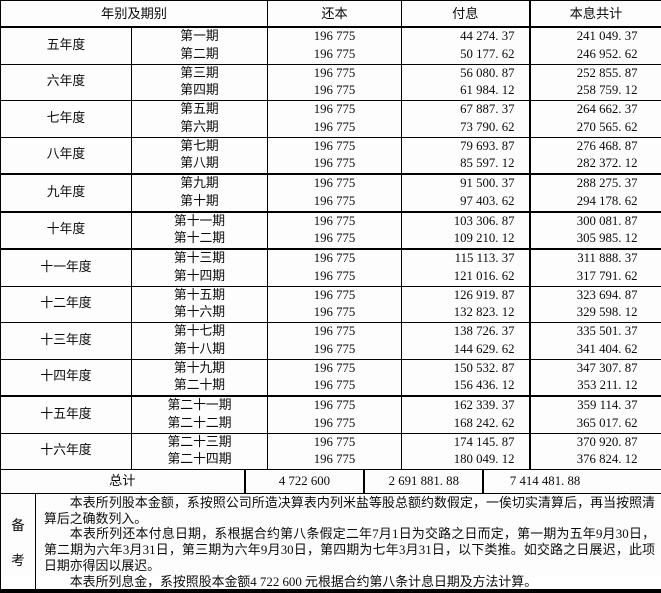 This screenshot has height=593, width=661. What do you see at coordinates (18, 524) in the screenshot?
I see `remarks-label-char-top: 备` at bounding box center [18, 524].